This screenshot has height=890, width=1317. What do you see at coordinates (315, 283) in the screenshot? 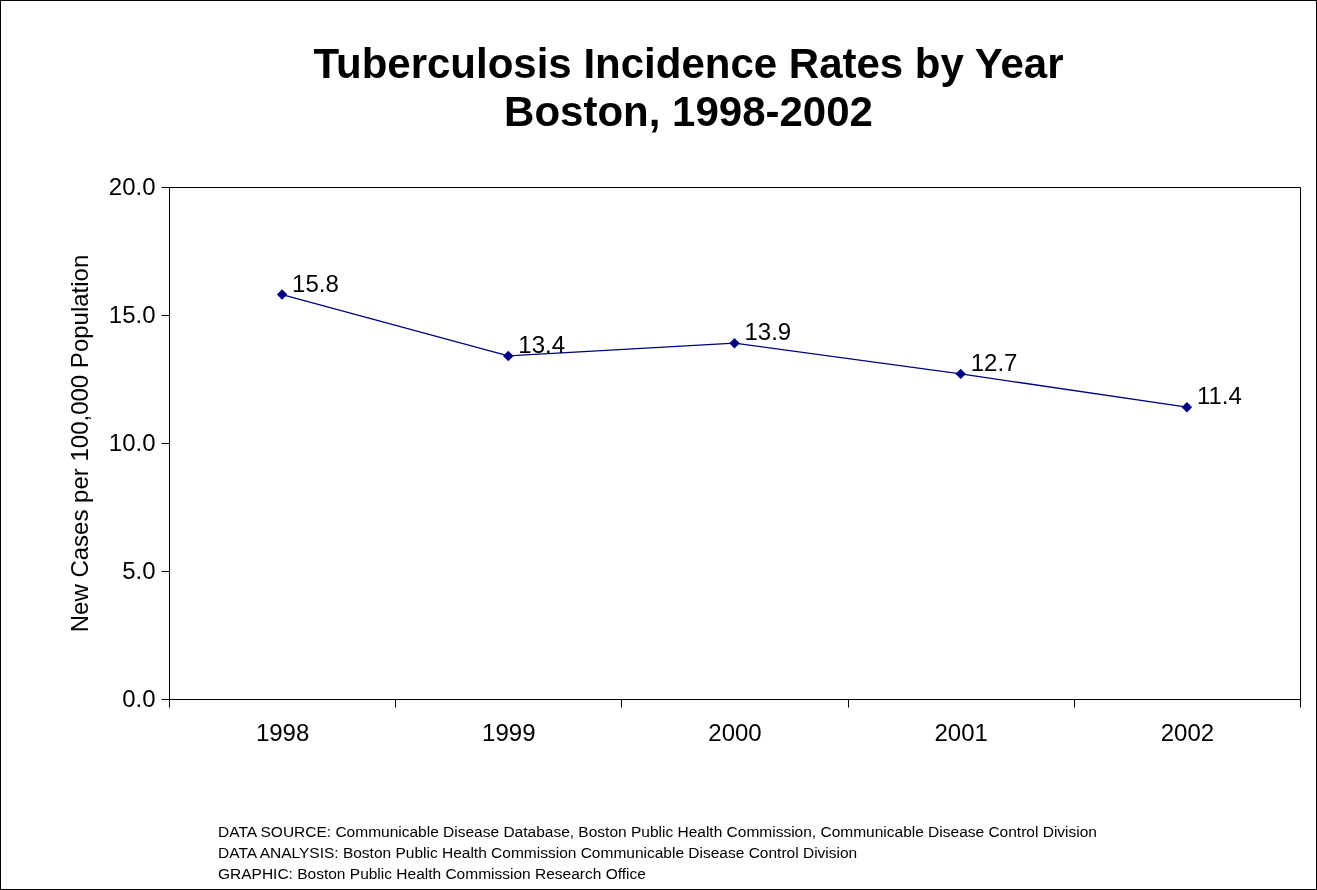
I see `data-label: 15.8` at bounding box center [315, 283].